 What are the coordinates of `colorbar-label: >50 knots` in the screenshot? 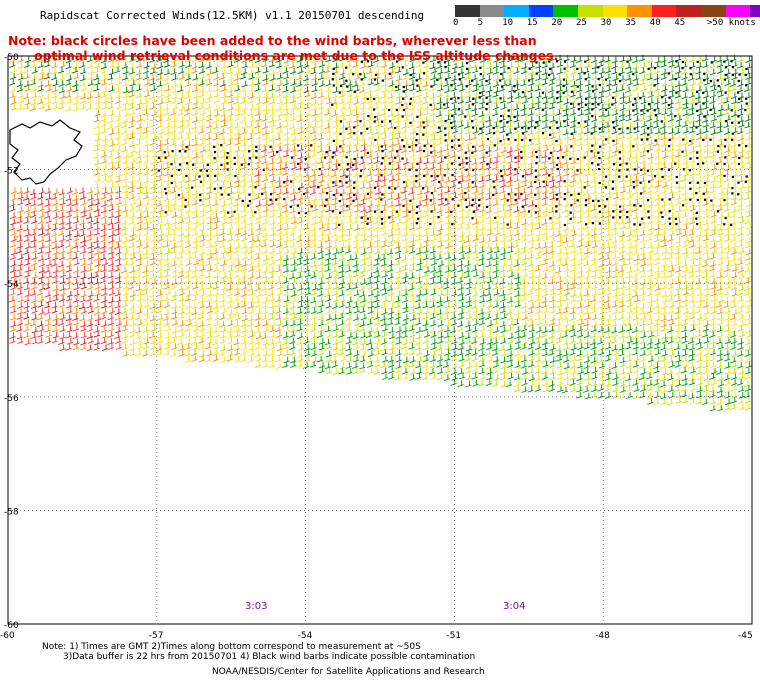 It's located at (731, 23).